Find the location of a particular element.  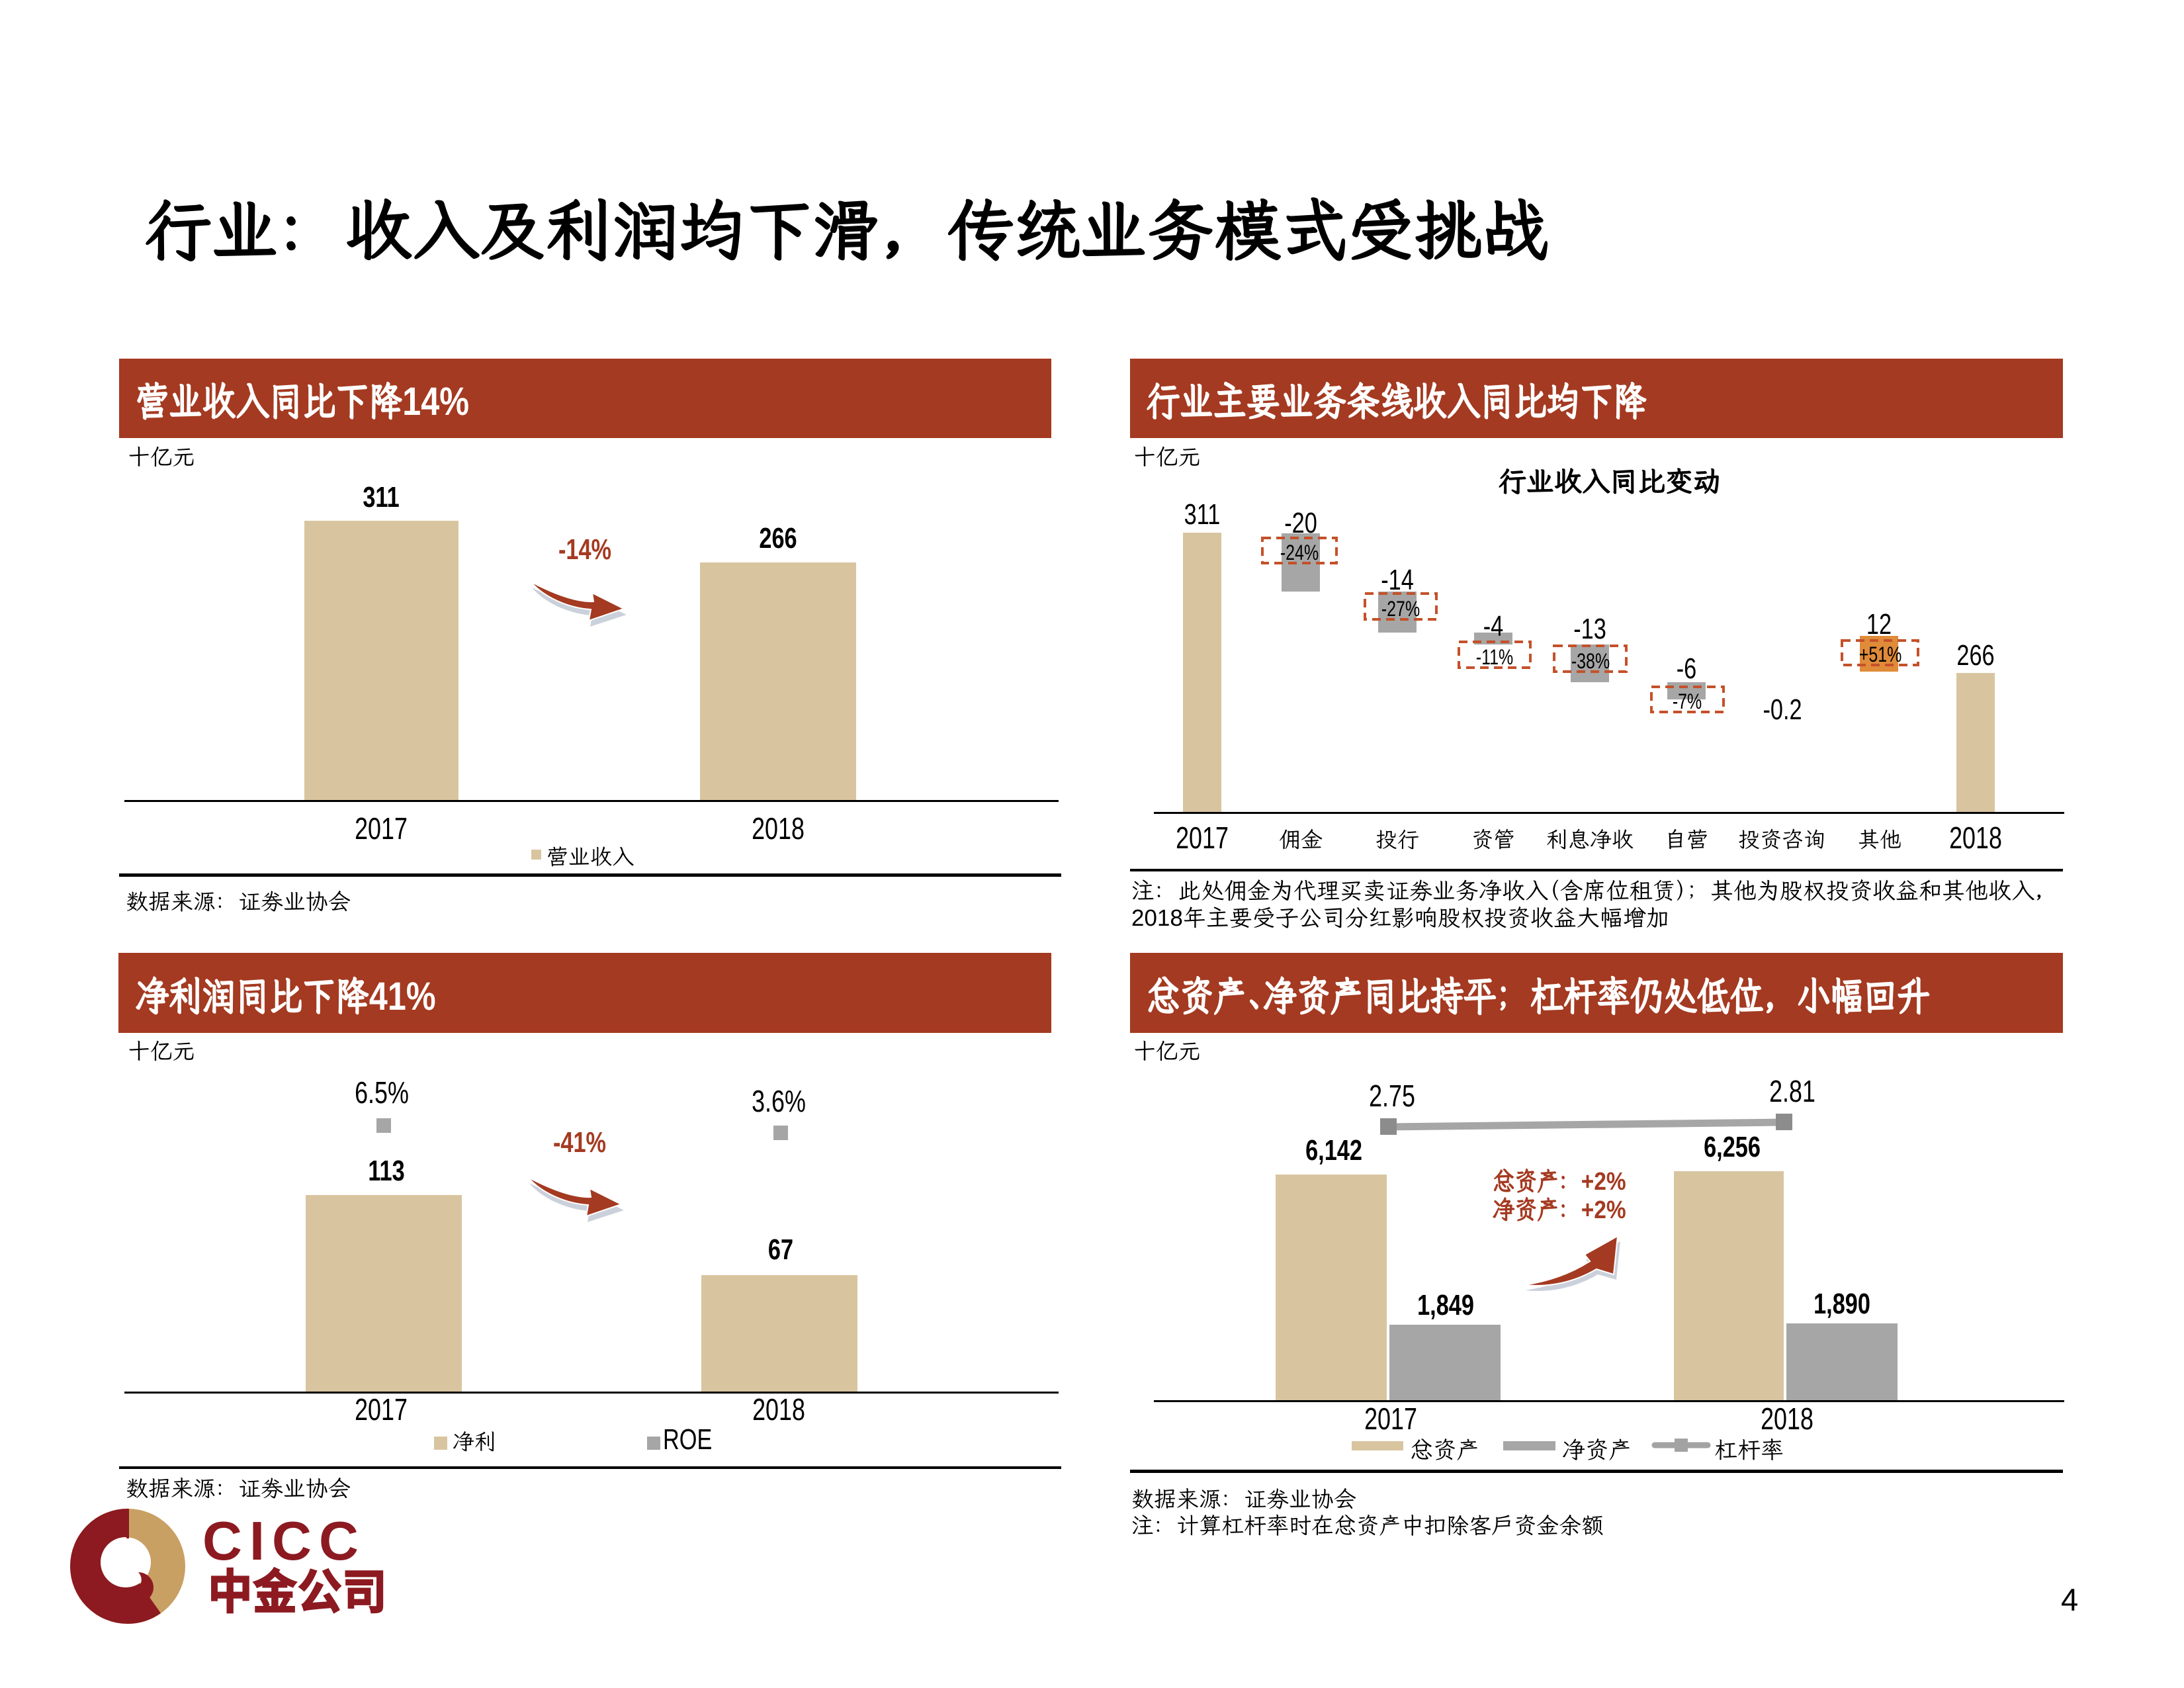

svg-text: 6,256 is located at coordinates (1732, 1147).